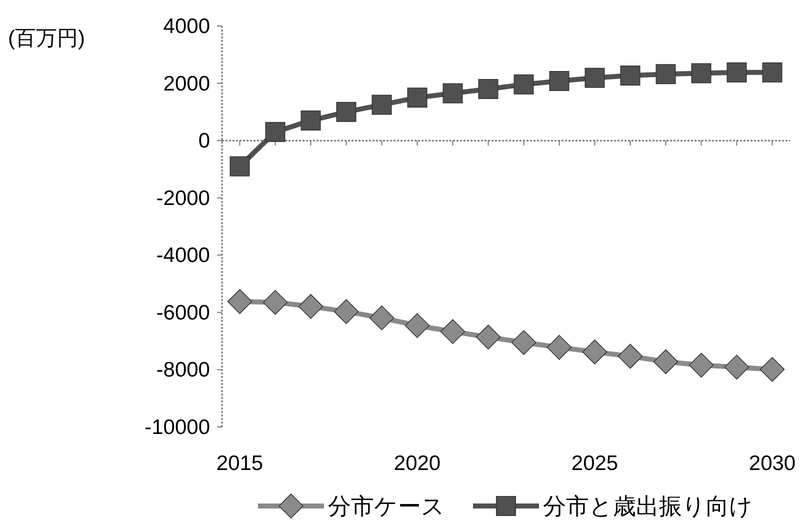  I want to click on x-tick-label: 2025, so click(594, 463).